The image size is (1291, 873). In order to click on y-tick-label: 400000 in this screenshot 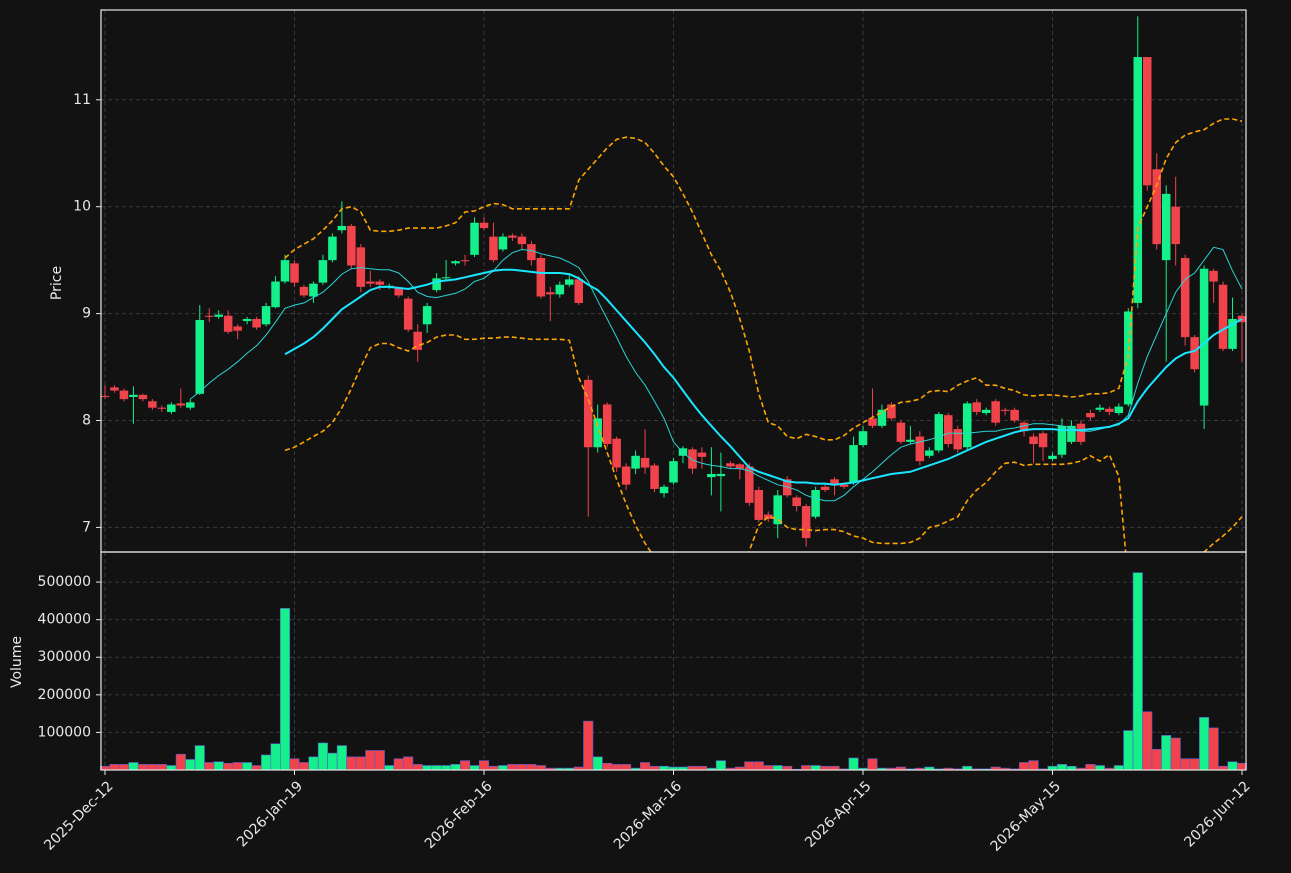, I will do `click(64, 620)`.